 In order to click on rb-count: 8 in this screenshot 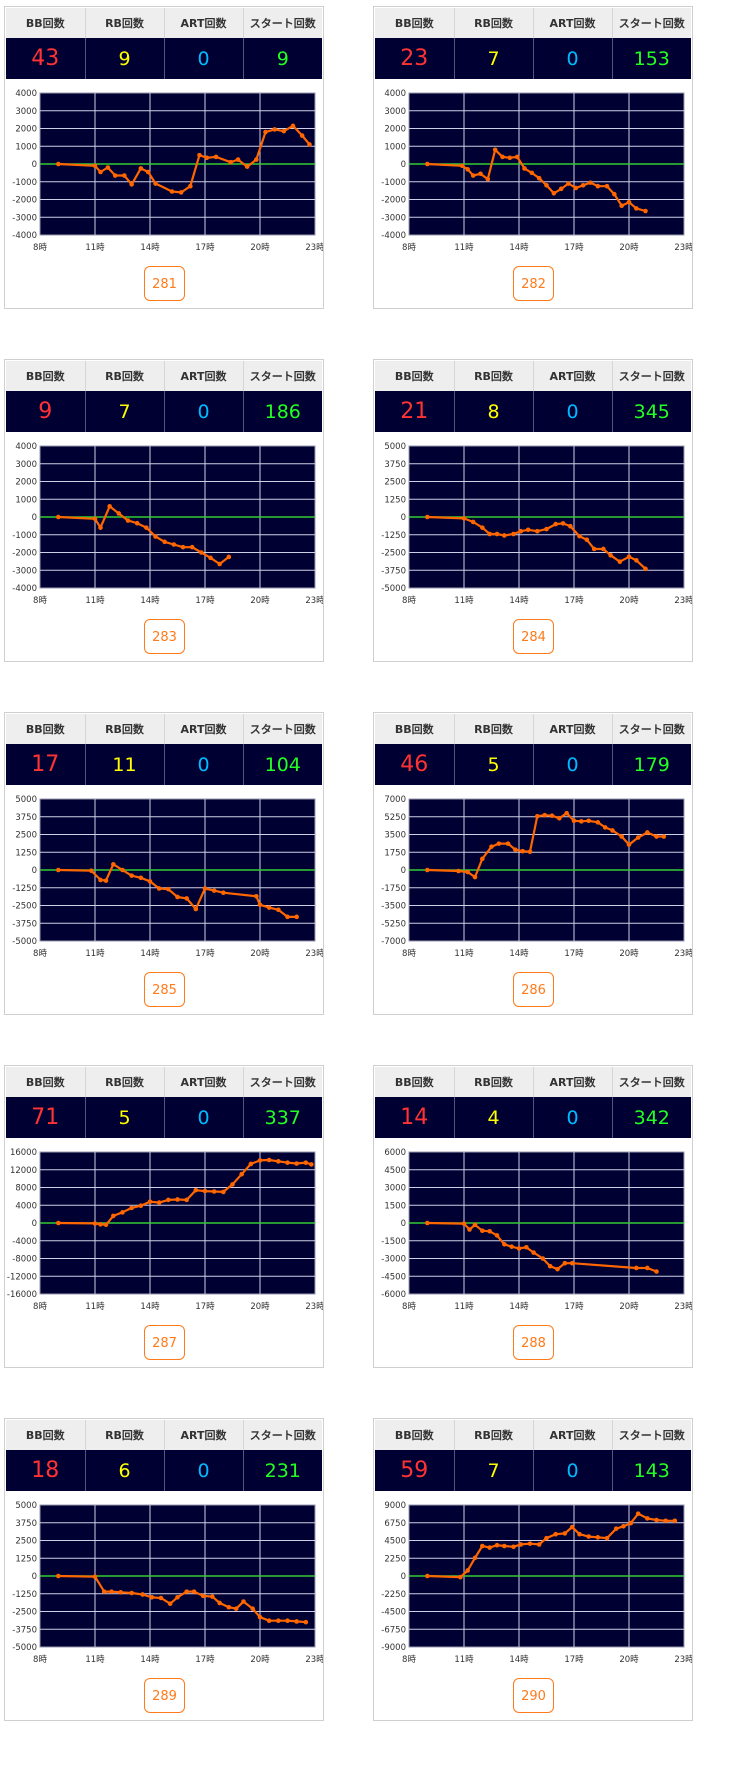, I will do `click(494, 411)`.